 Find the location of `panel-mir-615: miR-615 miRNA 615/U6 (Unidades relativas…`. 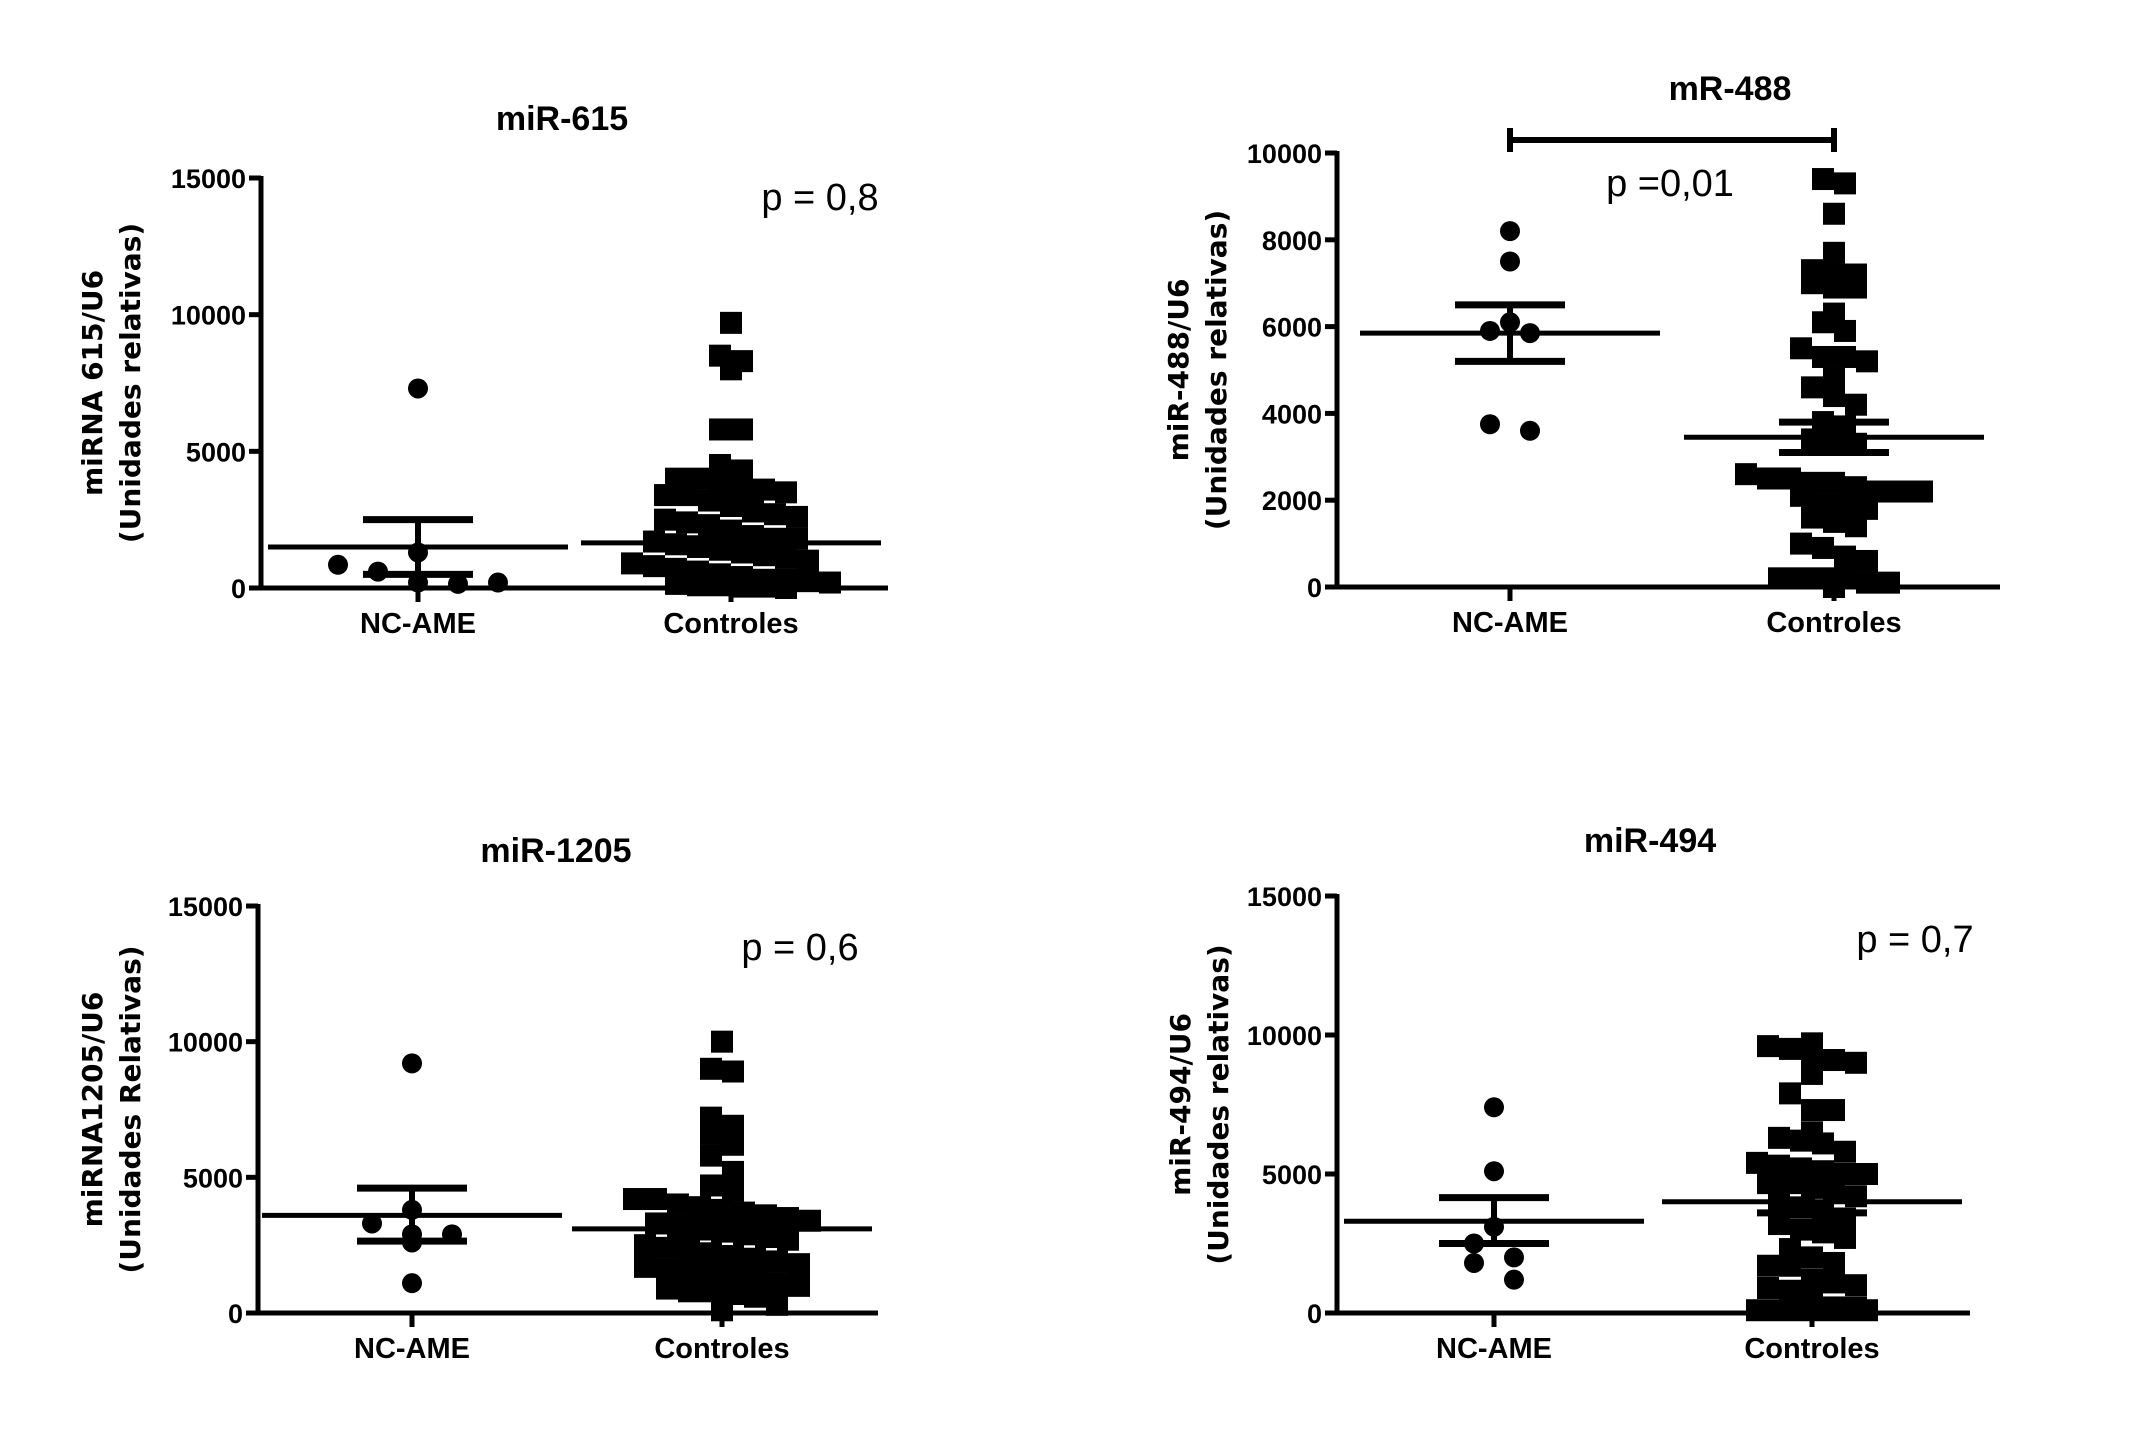

panel-mir-615: miR-615 miRNA 615/U6 (Unidades relativas… is located at coordinates (482, 370).